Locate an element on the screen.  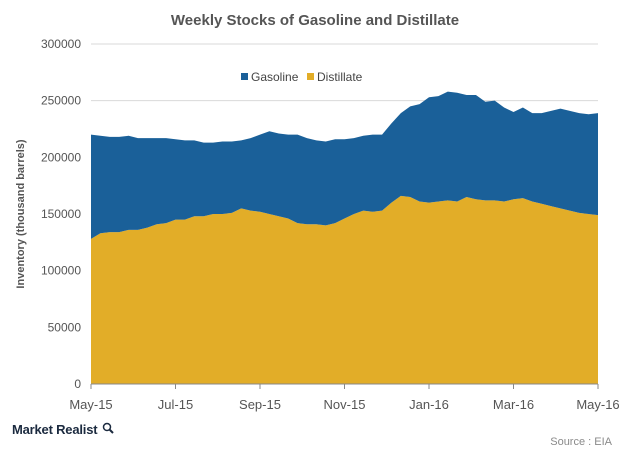
legend: Gasoline Distillate is located at coordinates (302, 77).